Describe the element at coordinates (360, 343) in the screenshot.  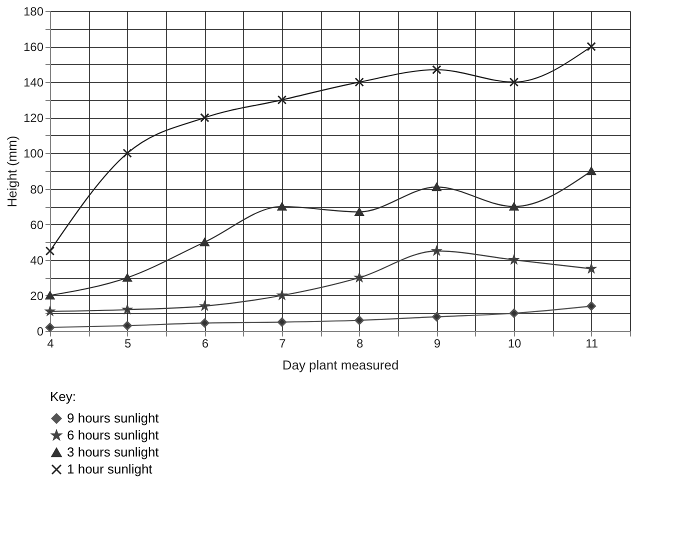
I see `x-tick-label: 8` at that location.